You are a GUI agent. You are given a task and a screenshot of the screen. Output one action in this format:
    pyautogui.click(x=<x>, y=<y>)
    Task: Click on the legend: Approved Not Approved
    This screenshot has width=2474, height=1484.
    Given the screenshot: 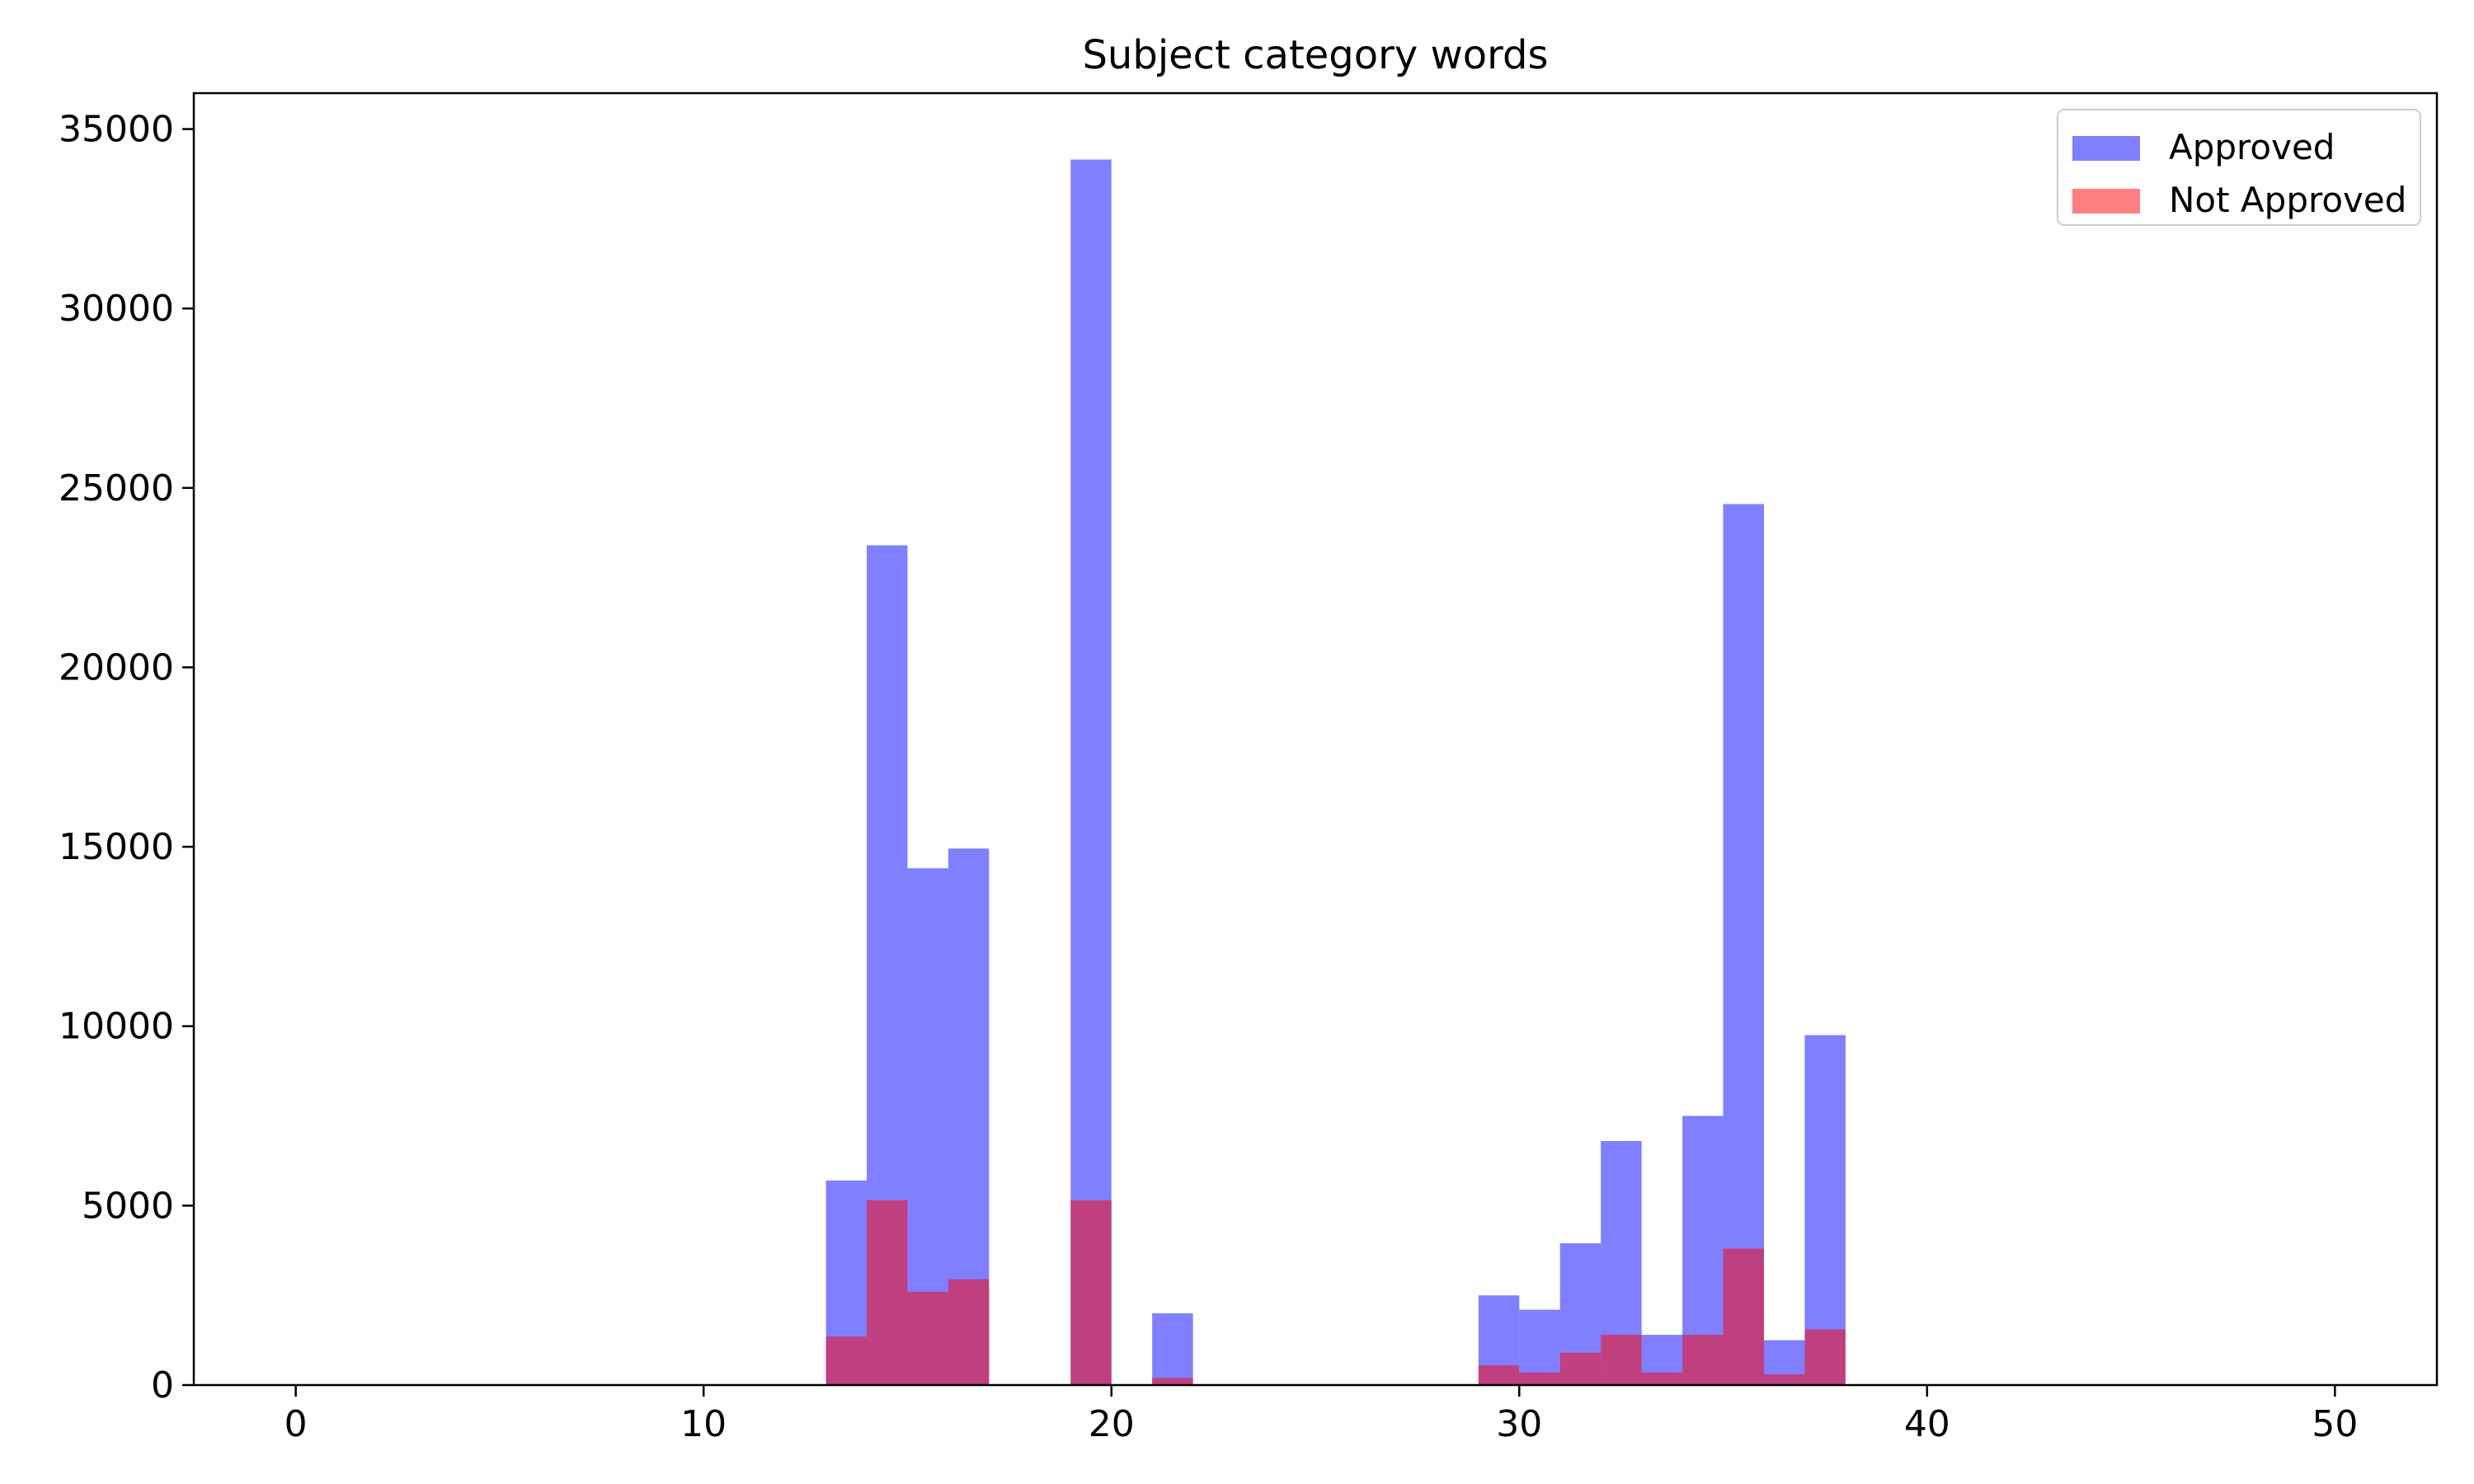 What is the action you would take?
    pyautogui.click(x=2239, y=167)
    